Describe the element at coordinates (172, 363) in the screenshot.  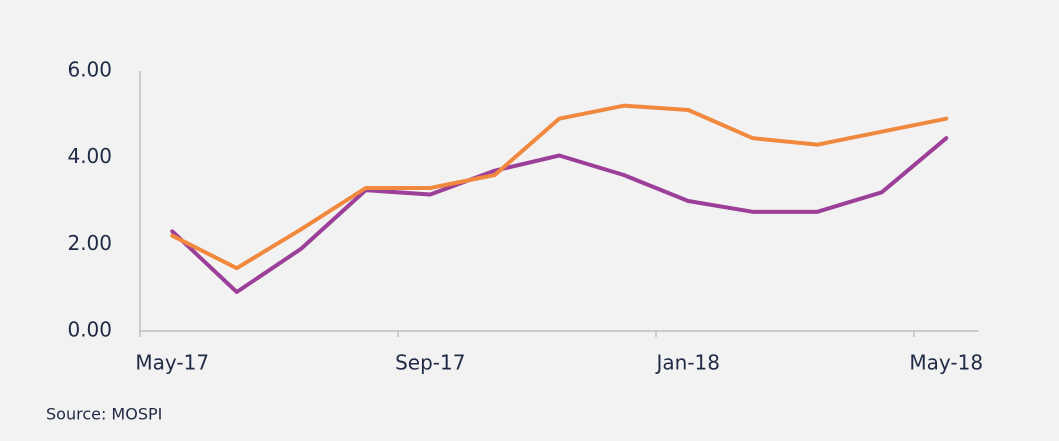
I see `x-tick-label: May-17` at that location.